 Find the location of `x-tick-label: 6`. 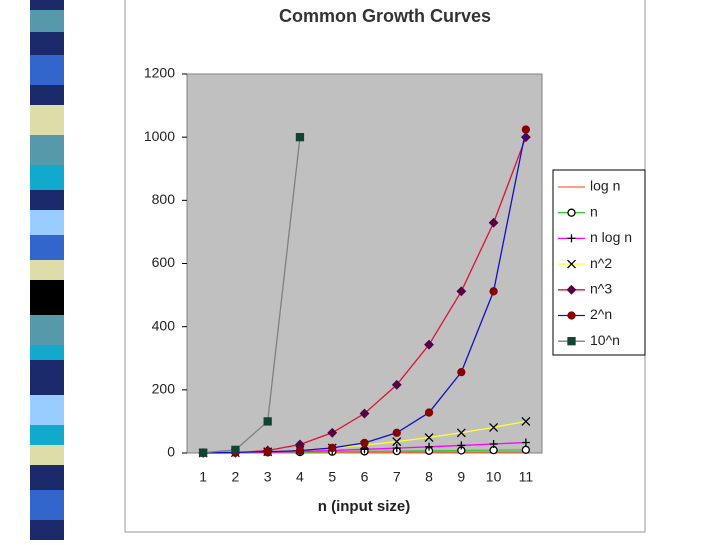

x-tick-label: 6 is located at coordinates (365, 477).